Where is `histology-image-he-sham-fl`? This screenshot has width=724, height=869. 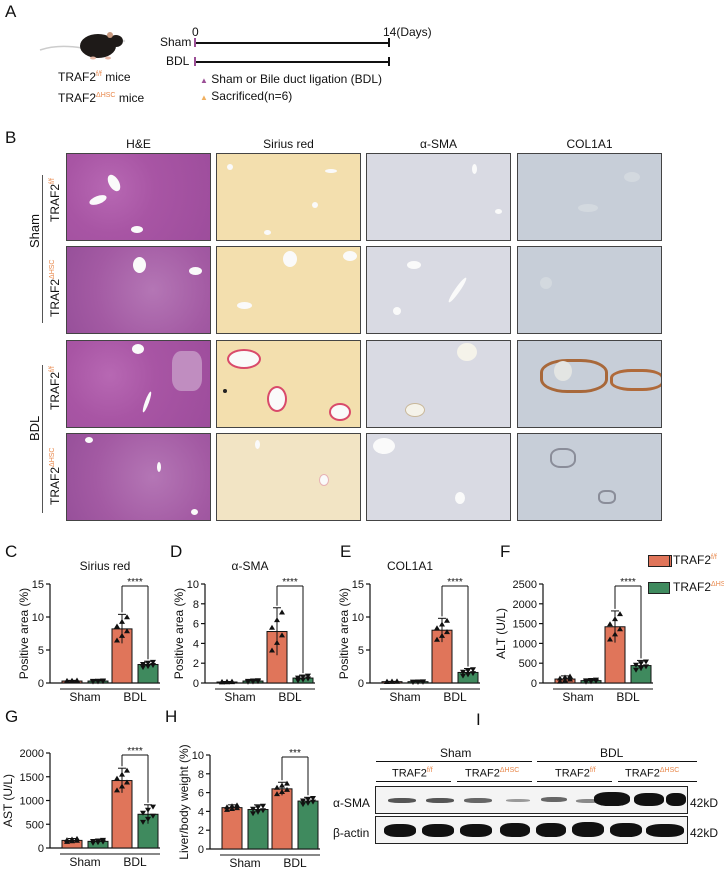 histology-image-he-sham-fl is located at coordinates (138, 197).